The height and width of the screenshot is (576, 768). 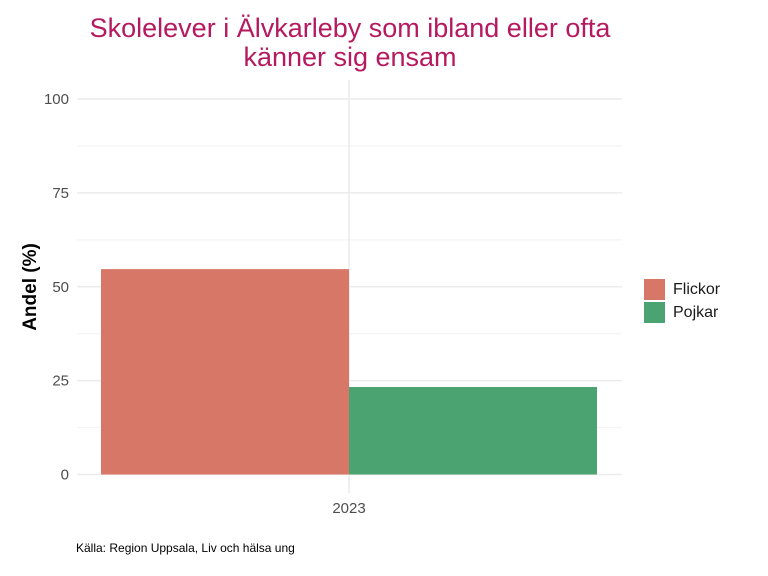 I want to click on y-tick-label: 25, so click(x=60, y=381).